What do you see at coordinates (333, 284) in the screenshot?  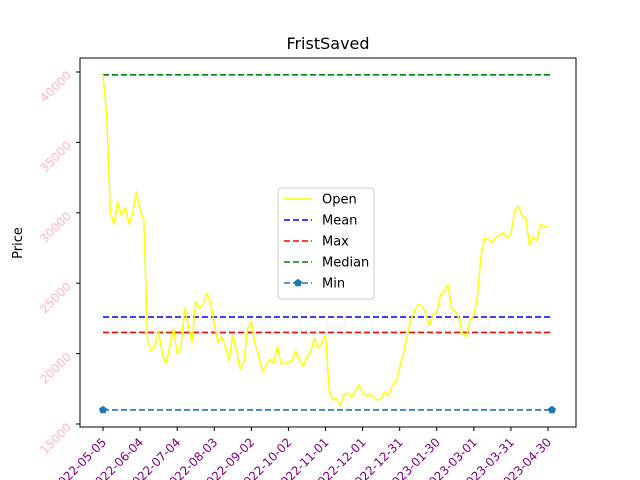 I see `legend-min-label: Min` at bounding box center [333, 284].